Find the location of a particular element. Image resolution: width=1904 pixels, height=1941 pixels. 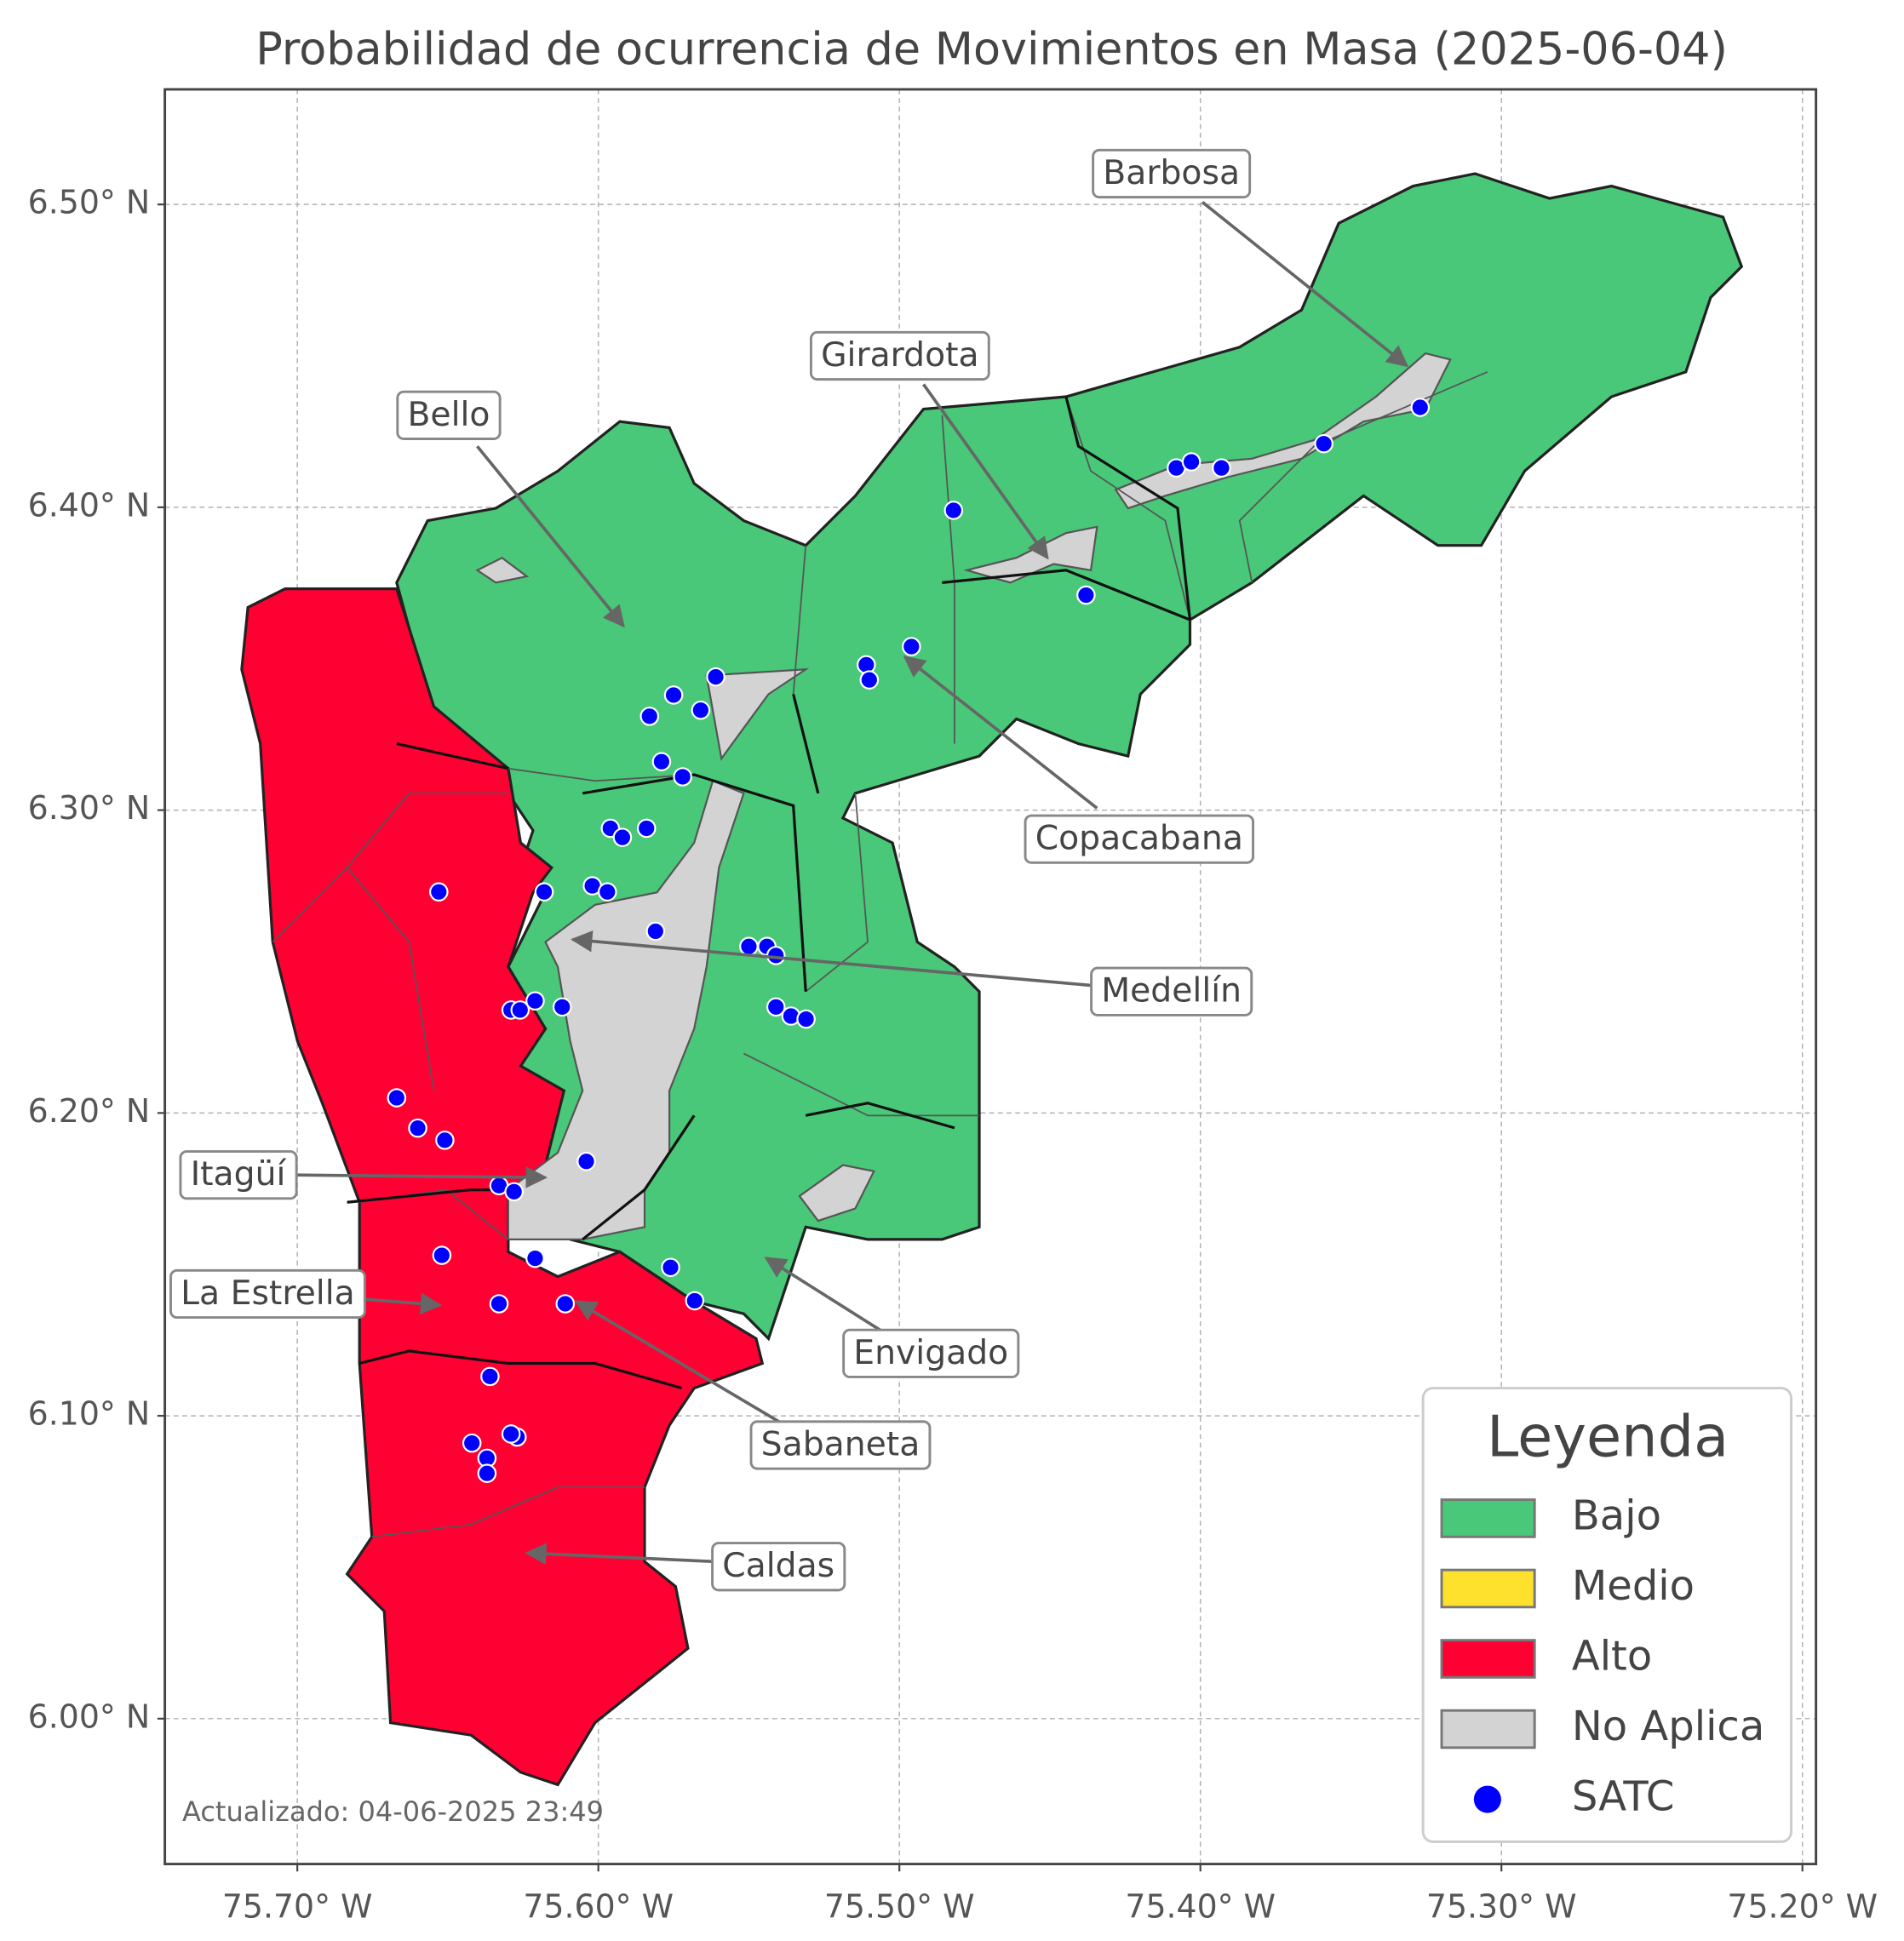

y-tick-label: 6.00° N is located at coordinates (89, 1716).